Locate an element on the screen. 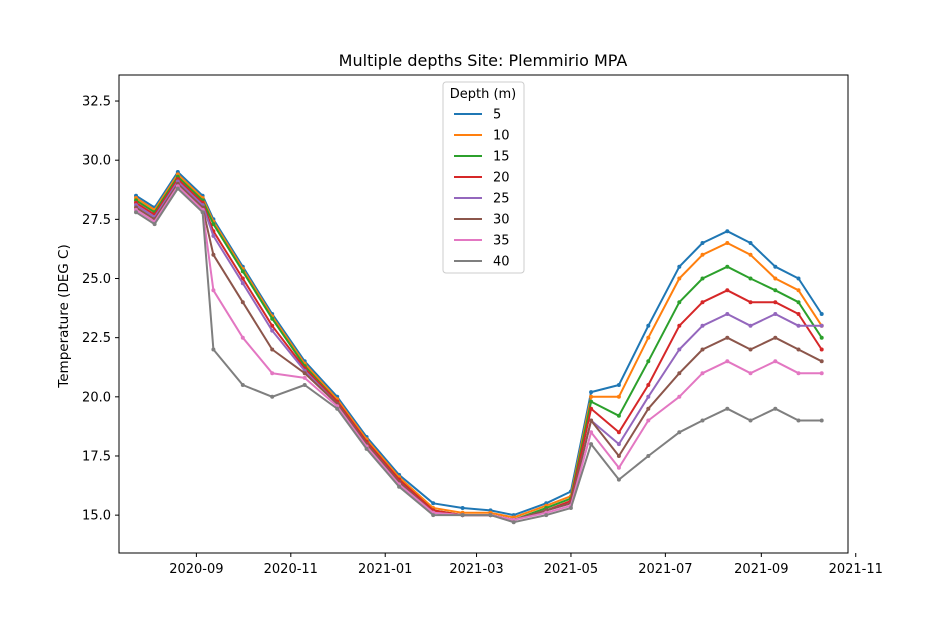 Image resolution: width=942 pixels, height=622 pixels. x-tick-label: 2021-05 is located at coordinates (571, 569).